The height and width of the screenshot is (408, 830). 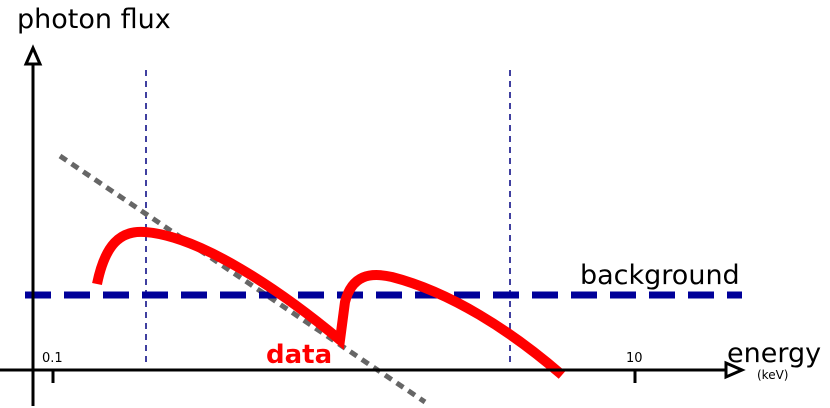 What do you see at coordinates (634, 358) in the screenshot?
I see `tick-label: 10` at bounding box center [634, 358].